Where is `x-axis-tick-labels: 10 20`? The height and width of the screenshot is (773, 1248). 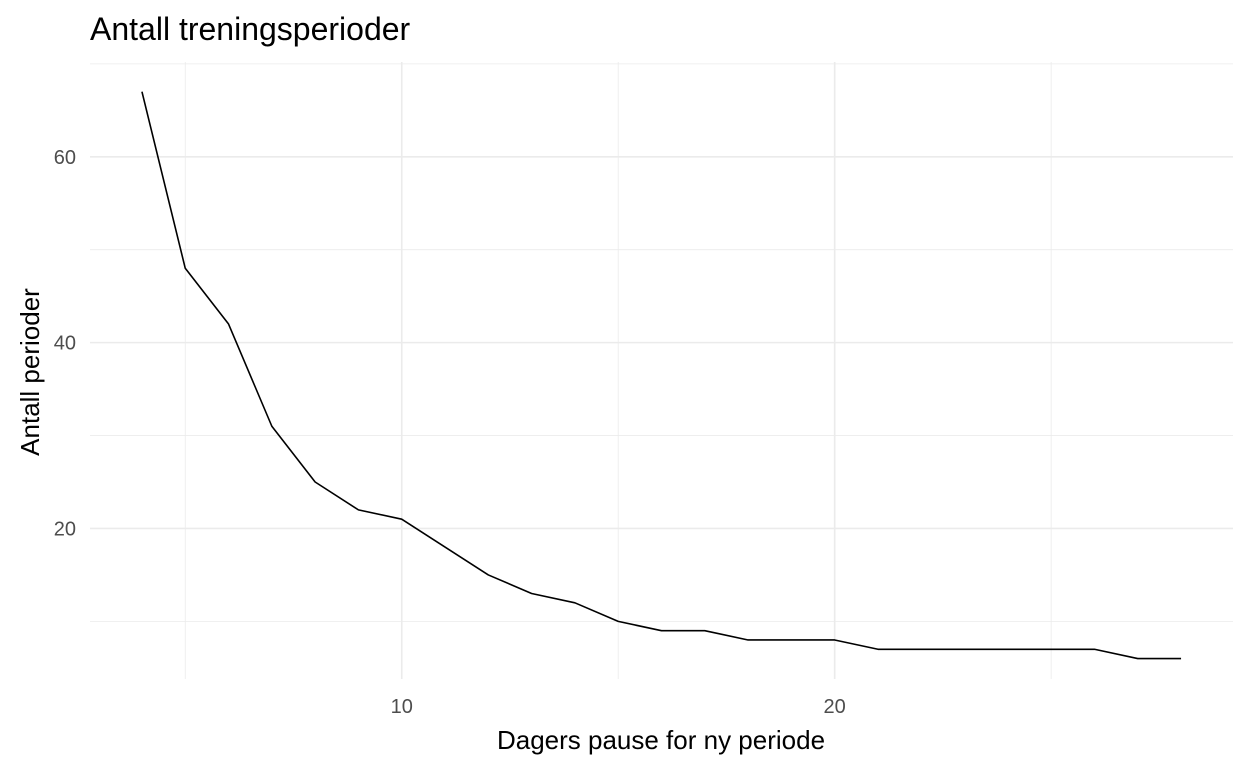 x-axis-tick-labels: 10 20 is located at coordinates (618, 707).